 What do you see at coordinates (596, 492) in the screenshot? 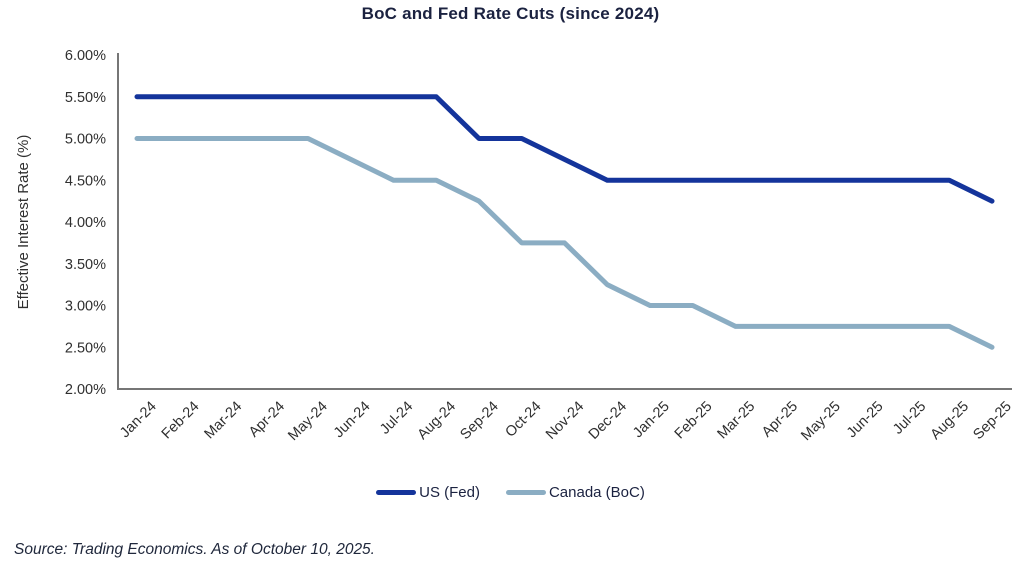
I see `legend-label-canada-boc: Canada (BoC)` at bounding box center [596, 492].